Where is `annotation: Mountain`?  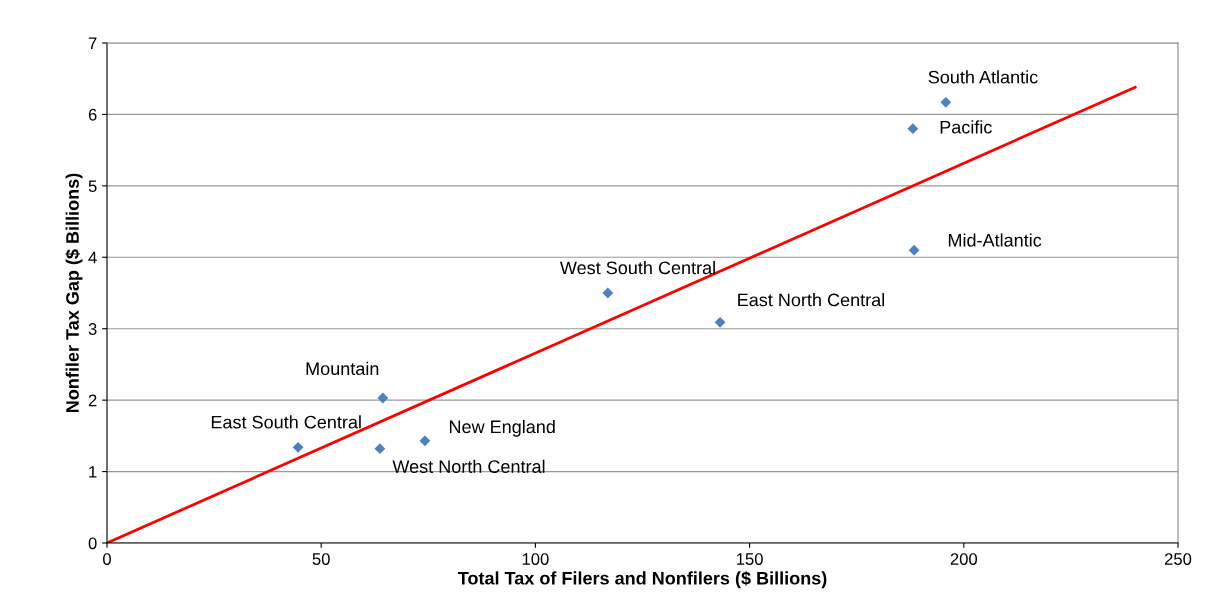 annotation: Mountain is located at coordinates (342, 368).